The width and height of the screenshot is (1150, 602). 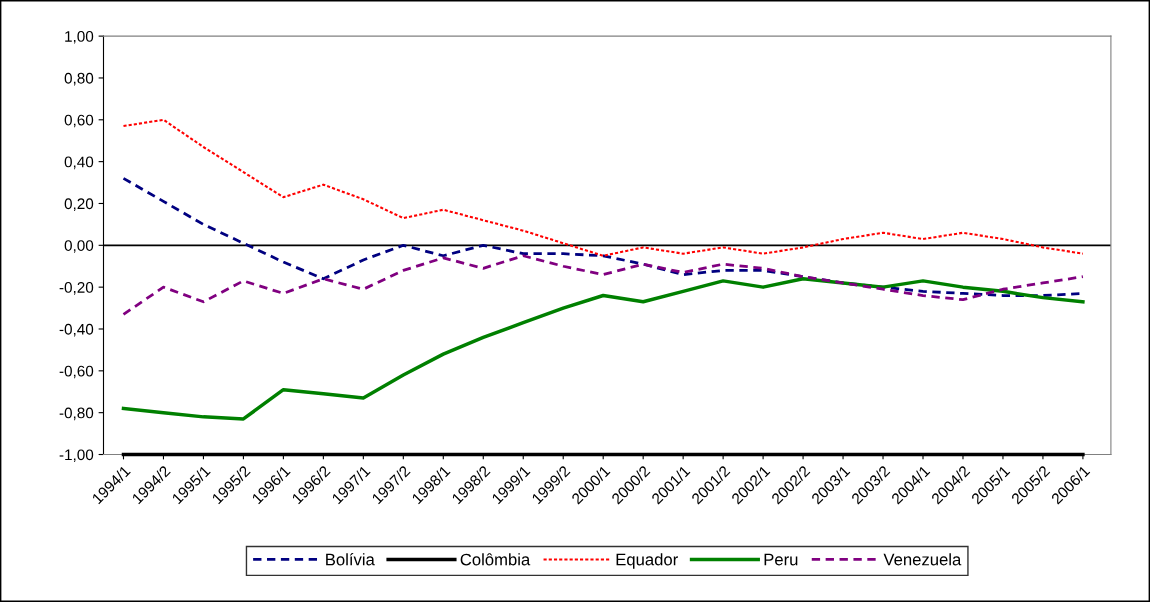 What do you see at coordinates (76, 288) in the screenshot?
I see `y-tick-label: -0,20` at bounding box center [76, 288].